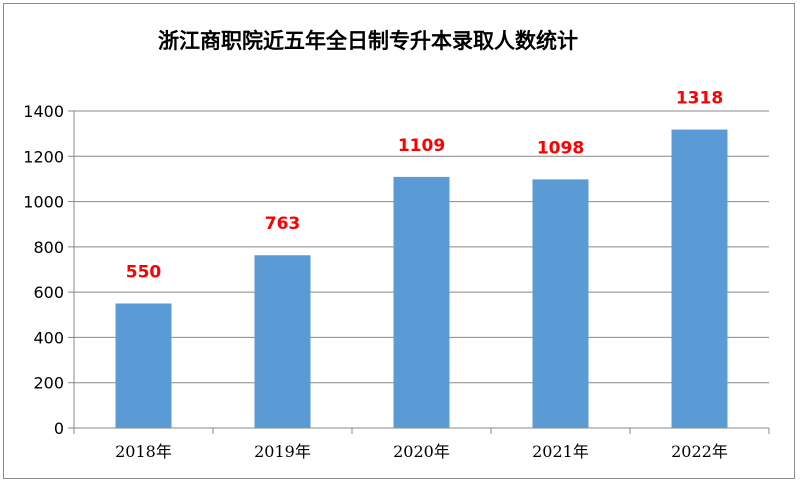  Describe the element at coordinates (699, 278) in the screenshot. I see `bar-2022年` at that location.